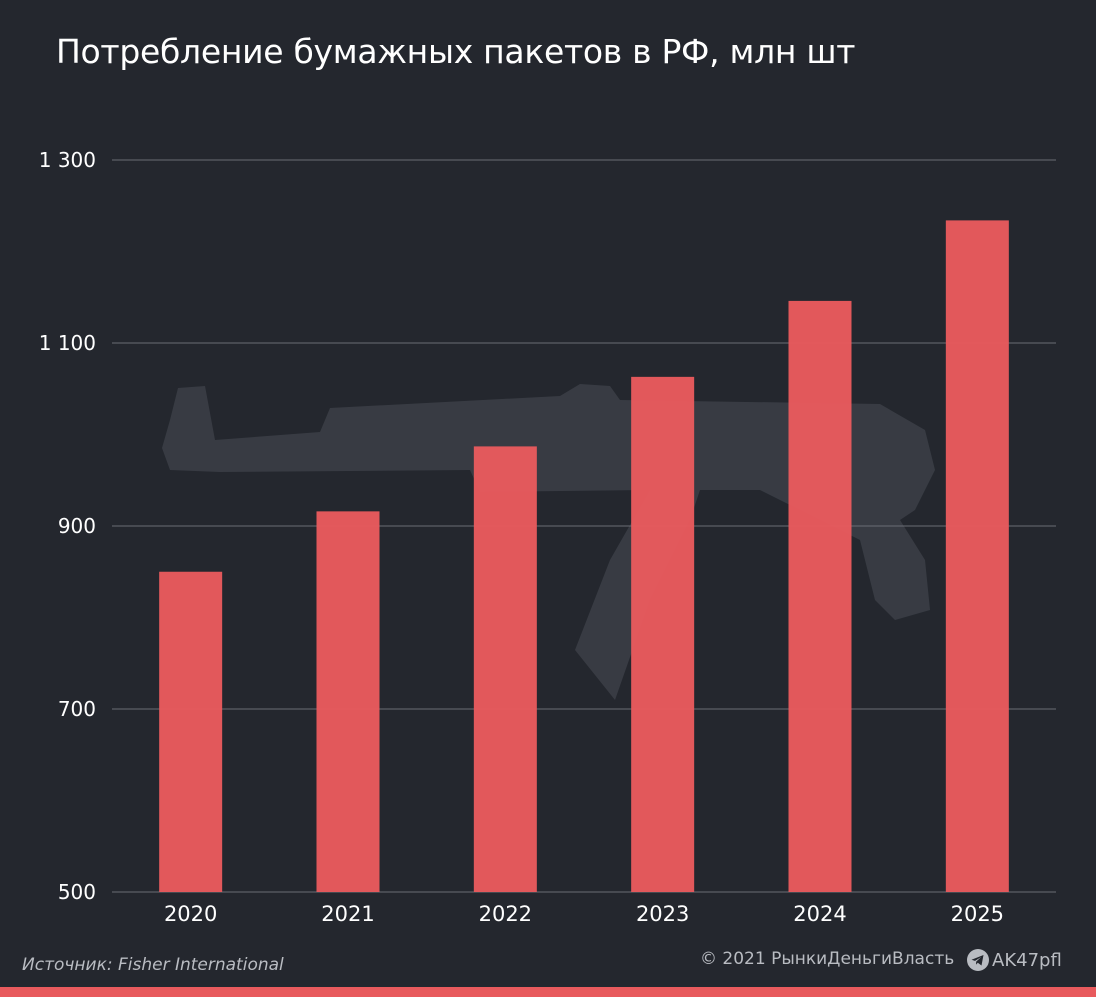 This screenshot has width=1096, height=997. What do you see at coordinates (347, 914) in the screenshot?
I see `x-tick-label-2021: 2021` at bounding box center [347, 914].